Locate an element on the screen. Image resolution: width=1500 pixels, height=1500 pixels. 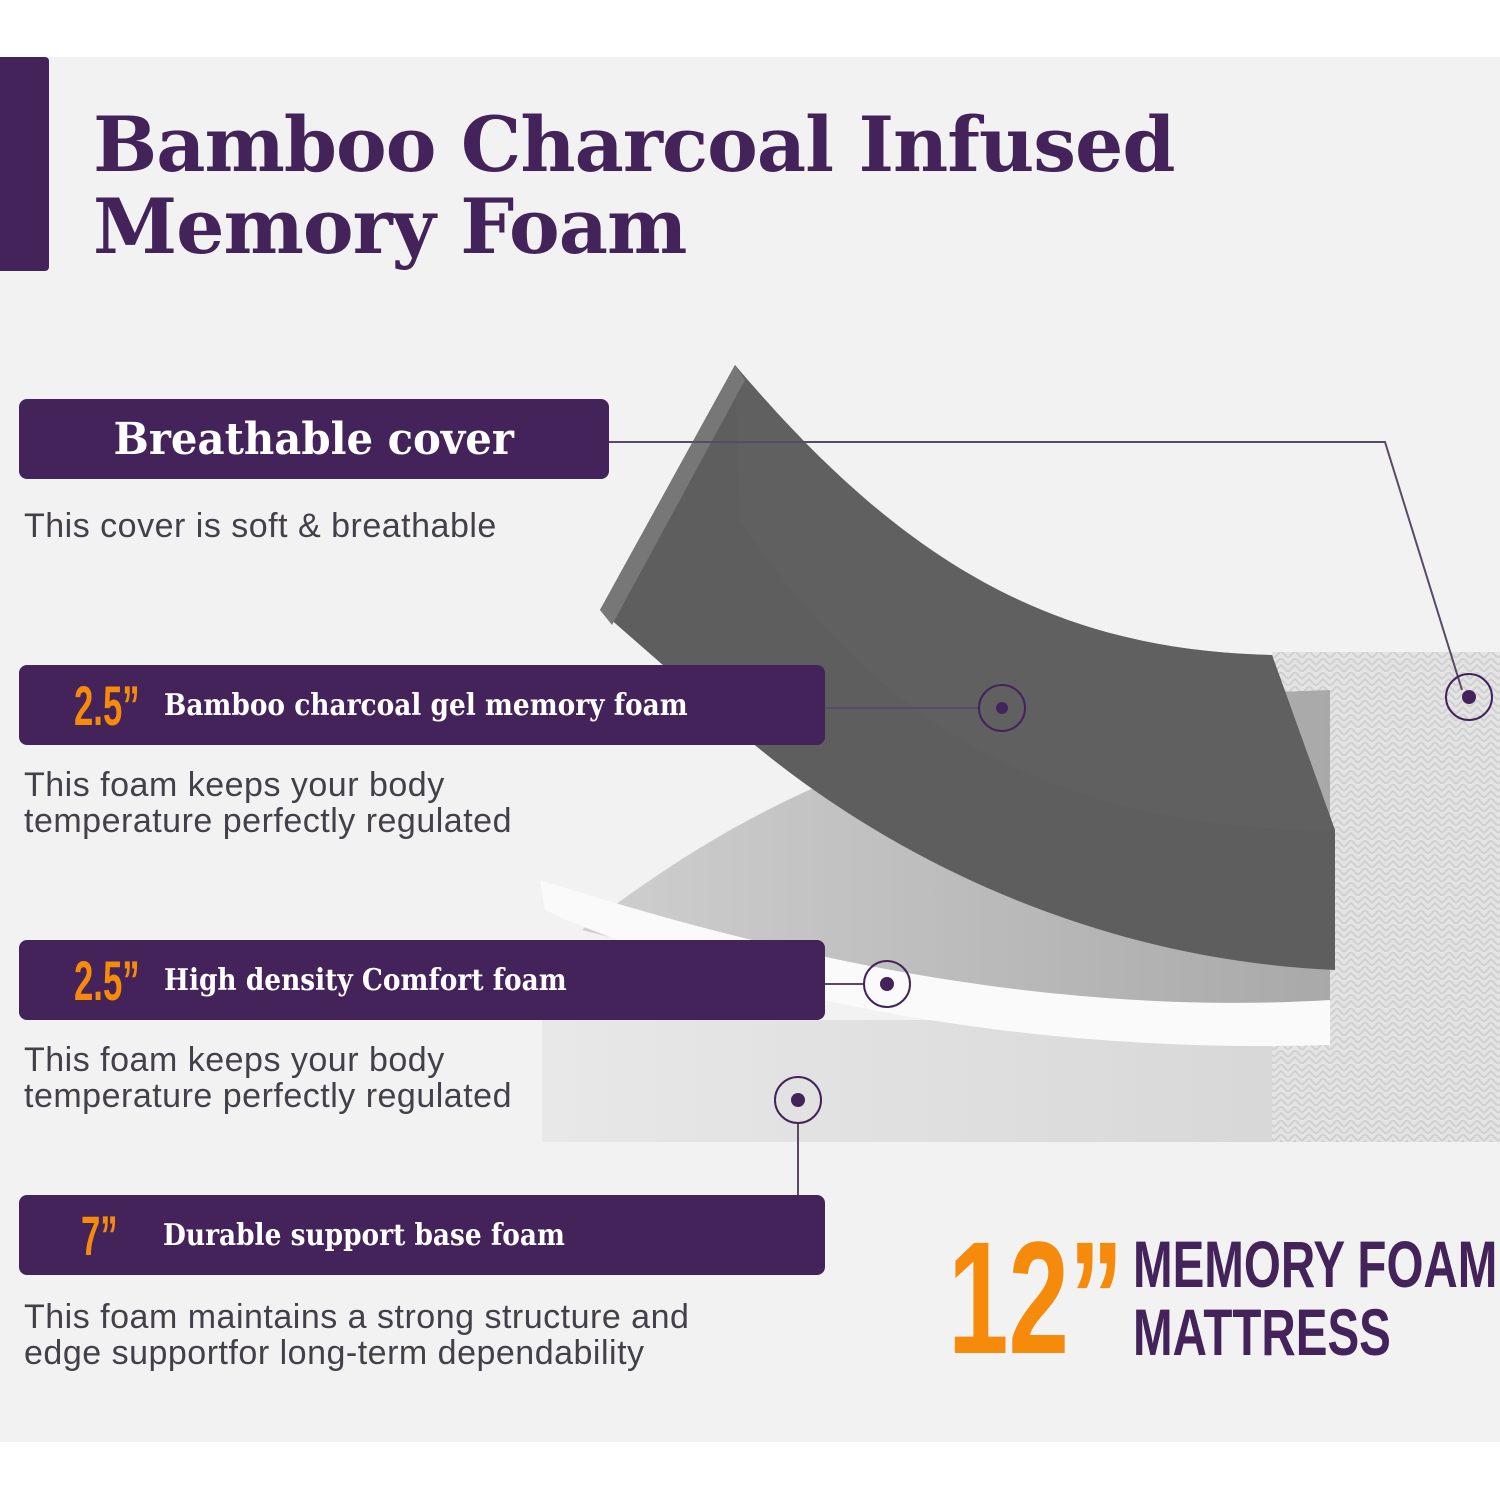
callout-marker-comfort is located at coordinates (887, 984).